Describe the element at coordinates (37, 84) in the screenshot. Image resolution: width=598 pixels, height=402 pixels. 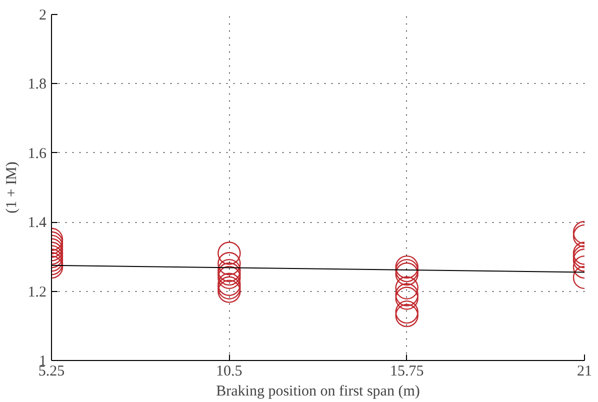
I see `y-tick-label: 1.8` at that location.